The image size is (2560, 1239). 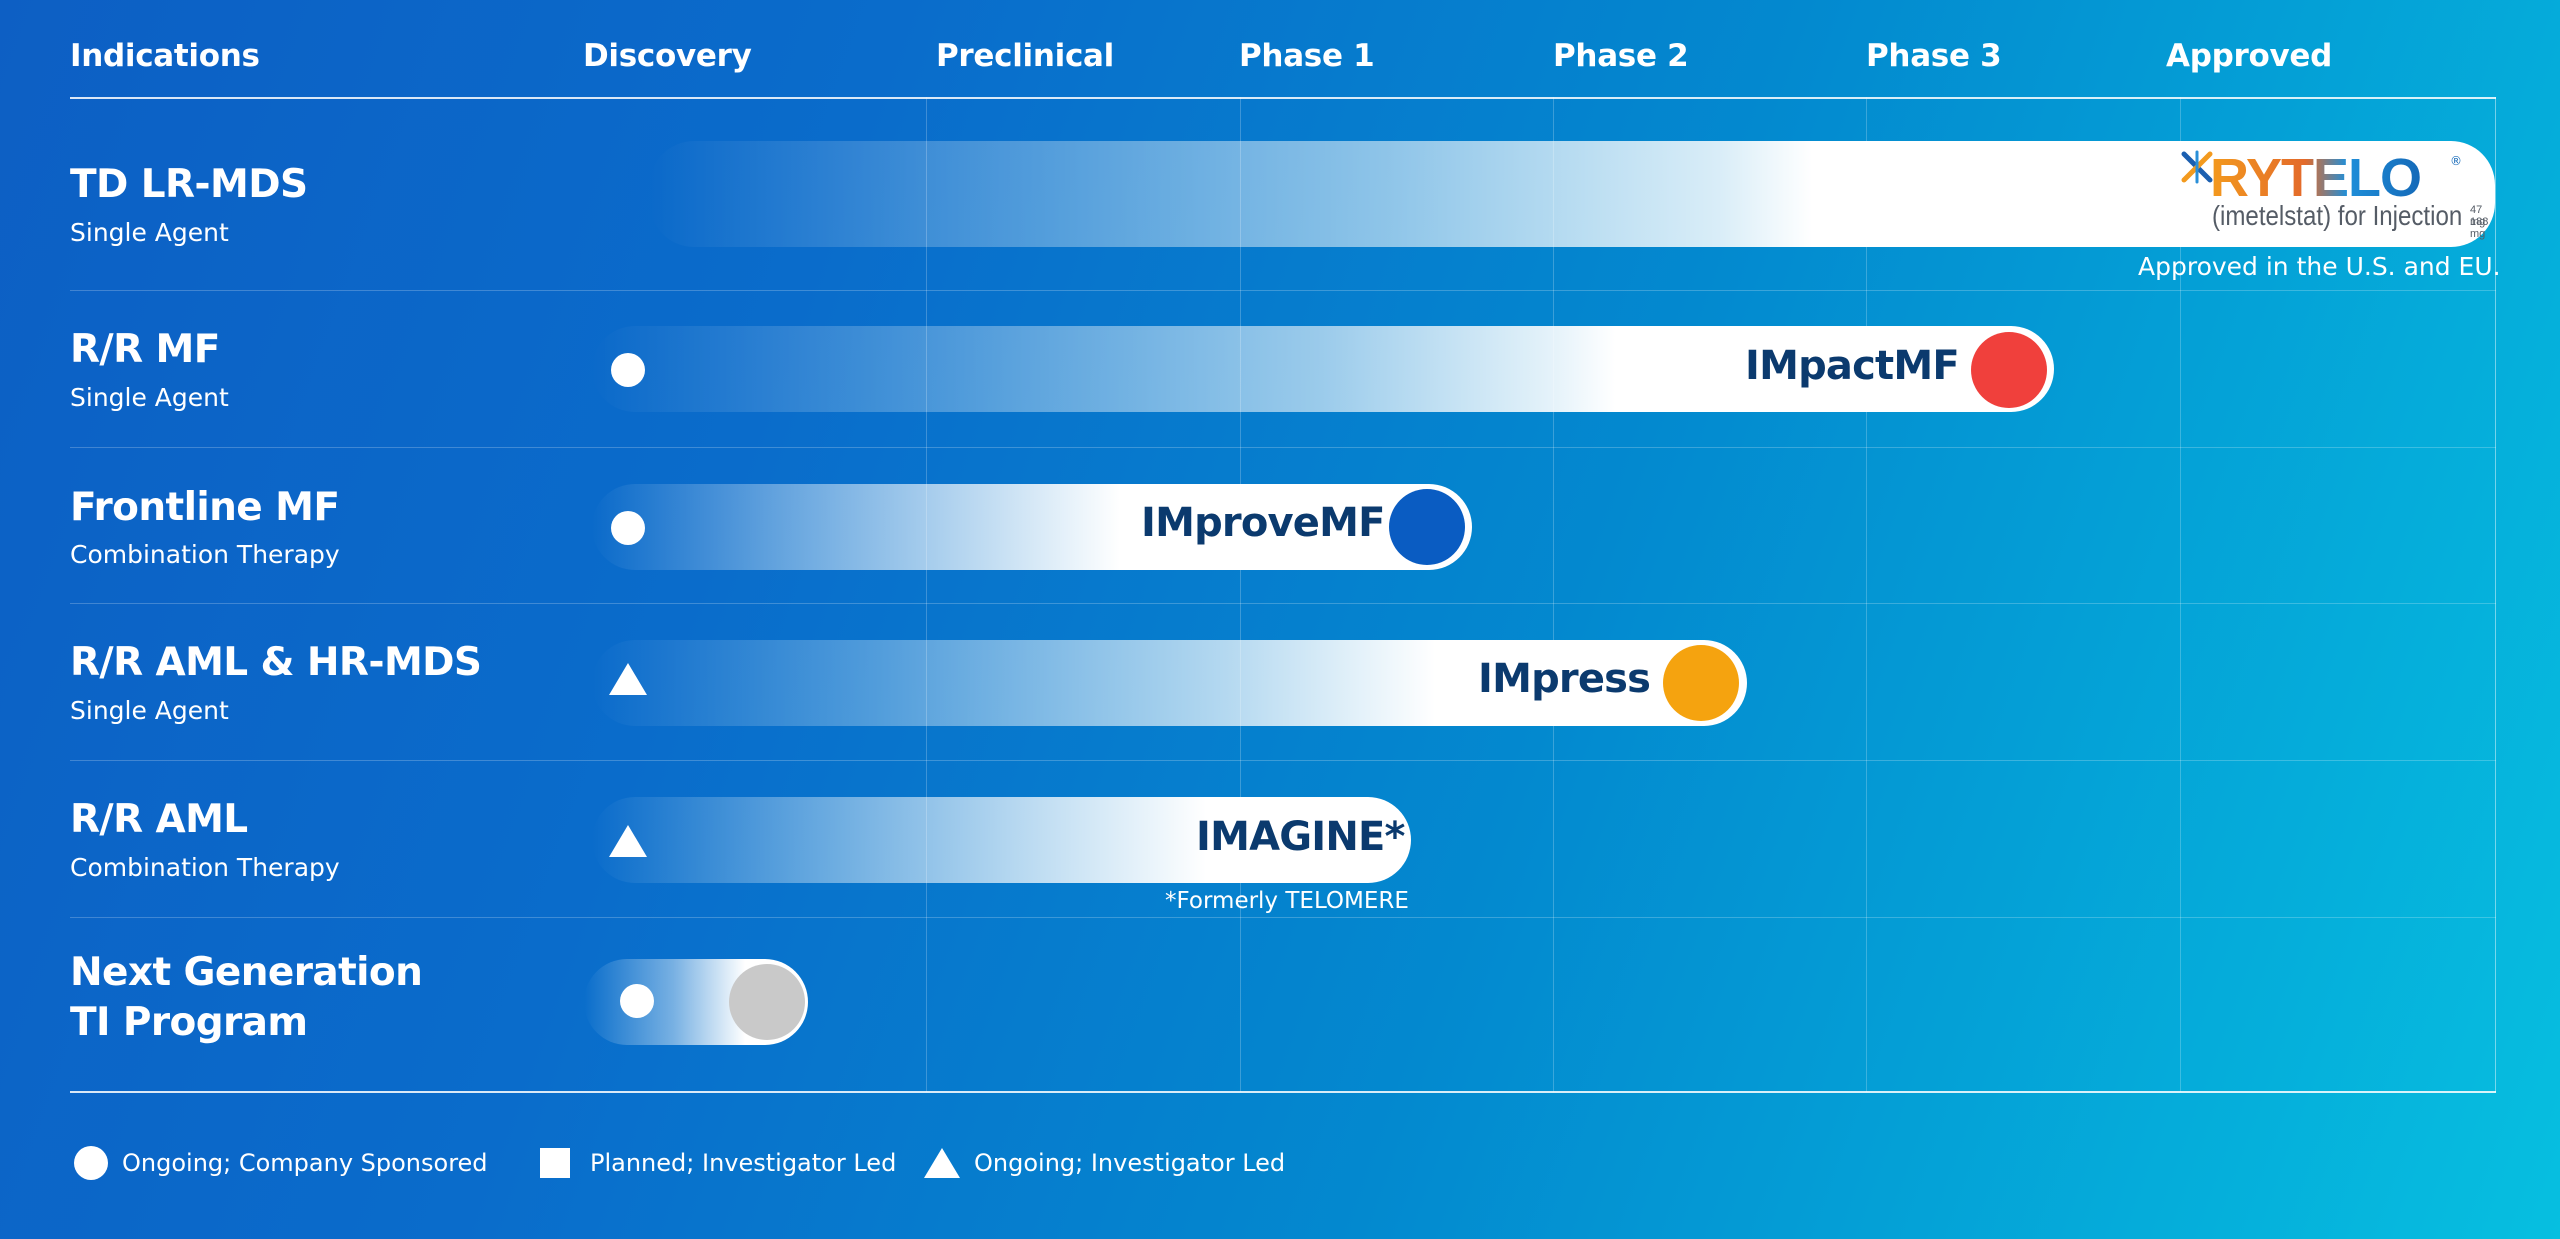 I want to click on program-label-improvemf: IMproveMF, so click(x=1263, y=523).